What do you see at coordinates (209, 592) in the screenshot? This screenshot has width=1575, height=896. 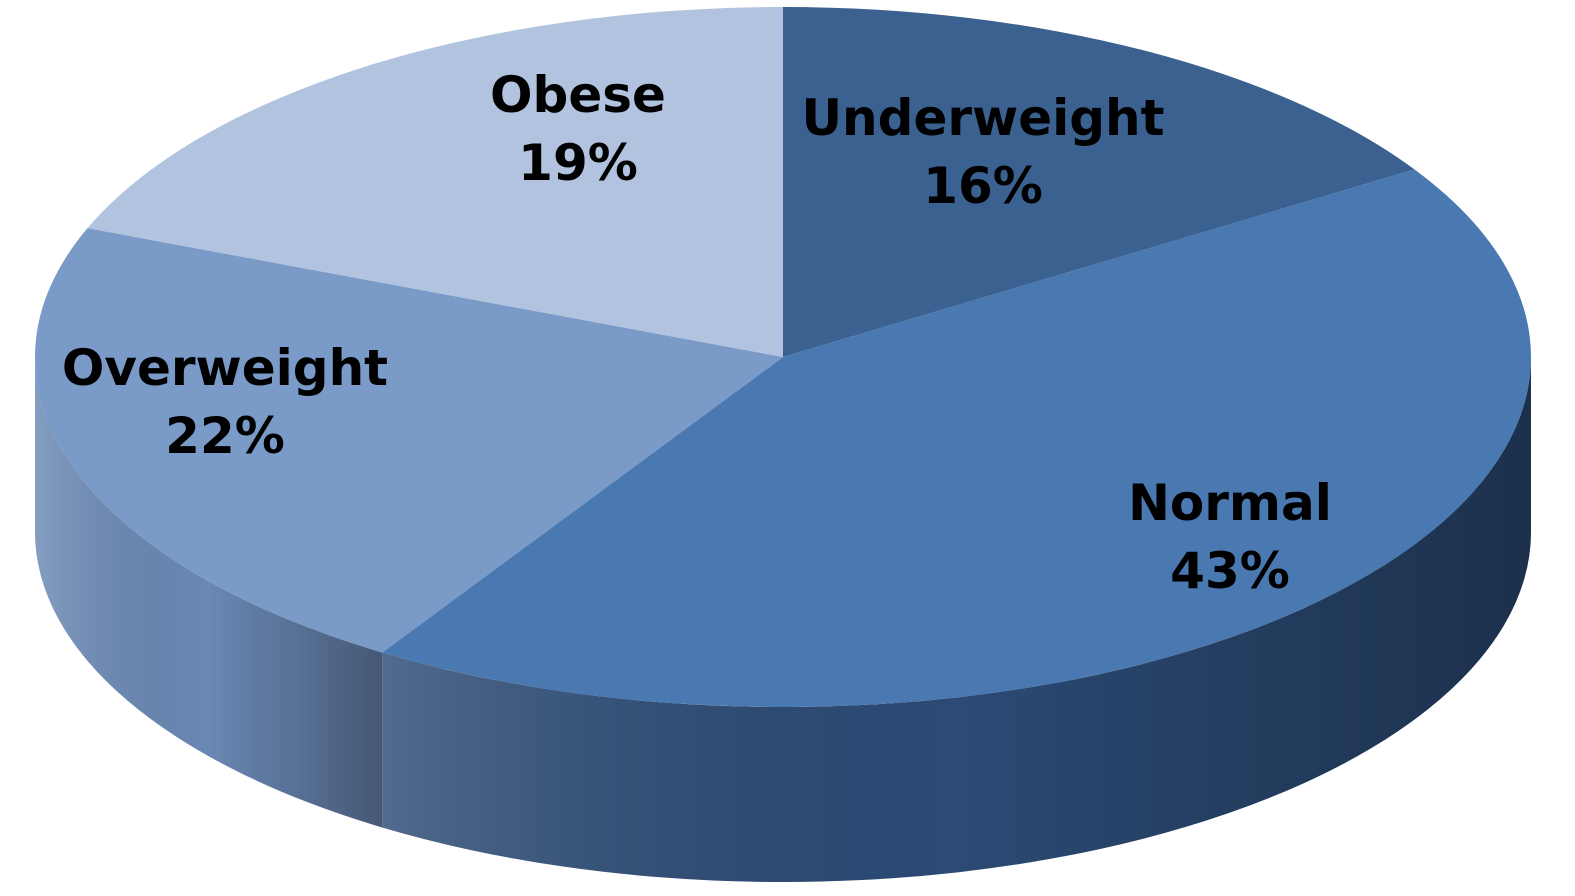 I see `pie-side-shade-overweight` at bounding box center [209, 592].